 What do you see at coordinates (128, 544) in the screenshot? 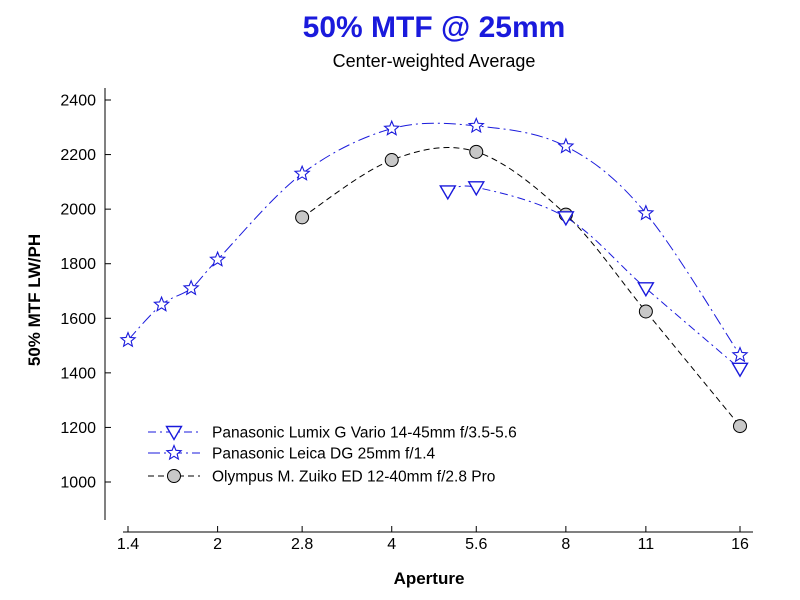
I see `x-tick-label: 1.4` at bounding box center [128, 544].